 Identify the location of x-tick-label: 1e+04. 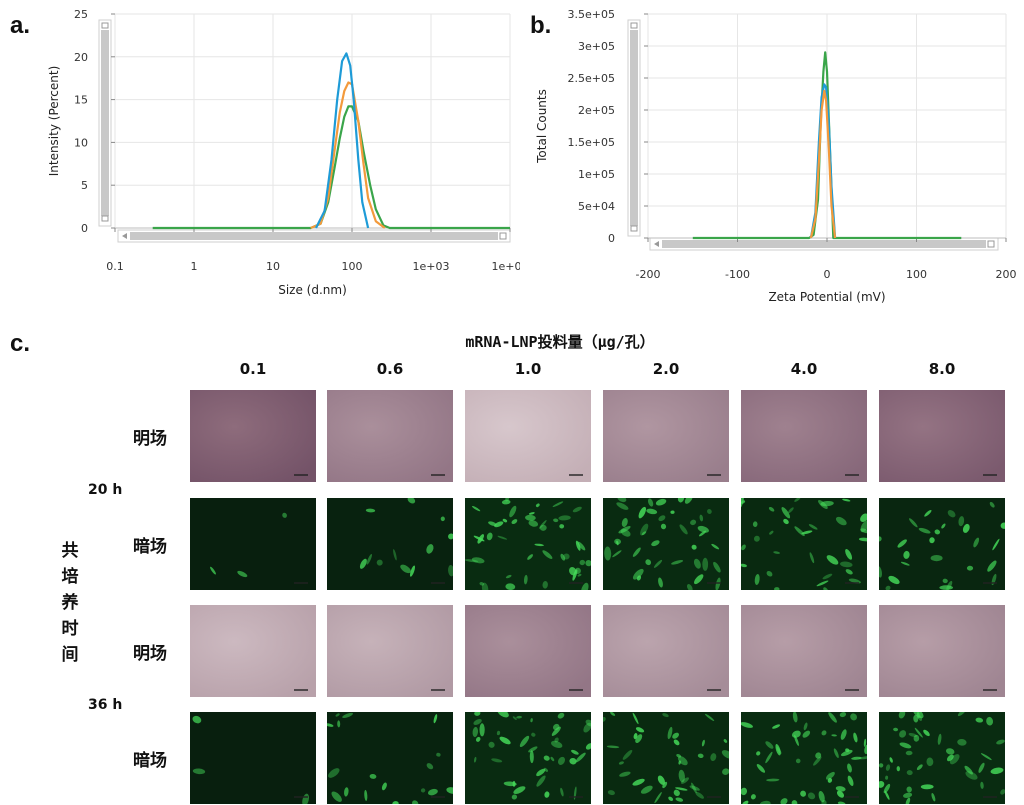
(506, 266).